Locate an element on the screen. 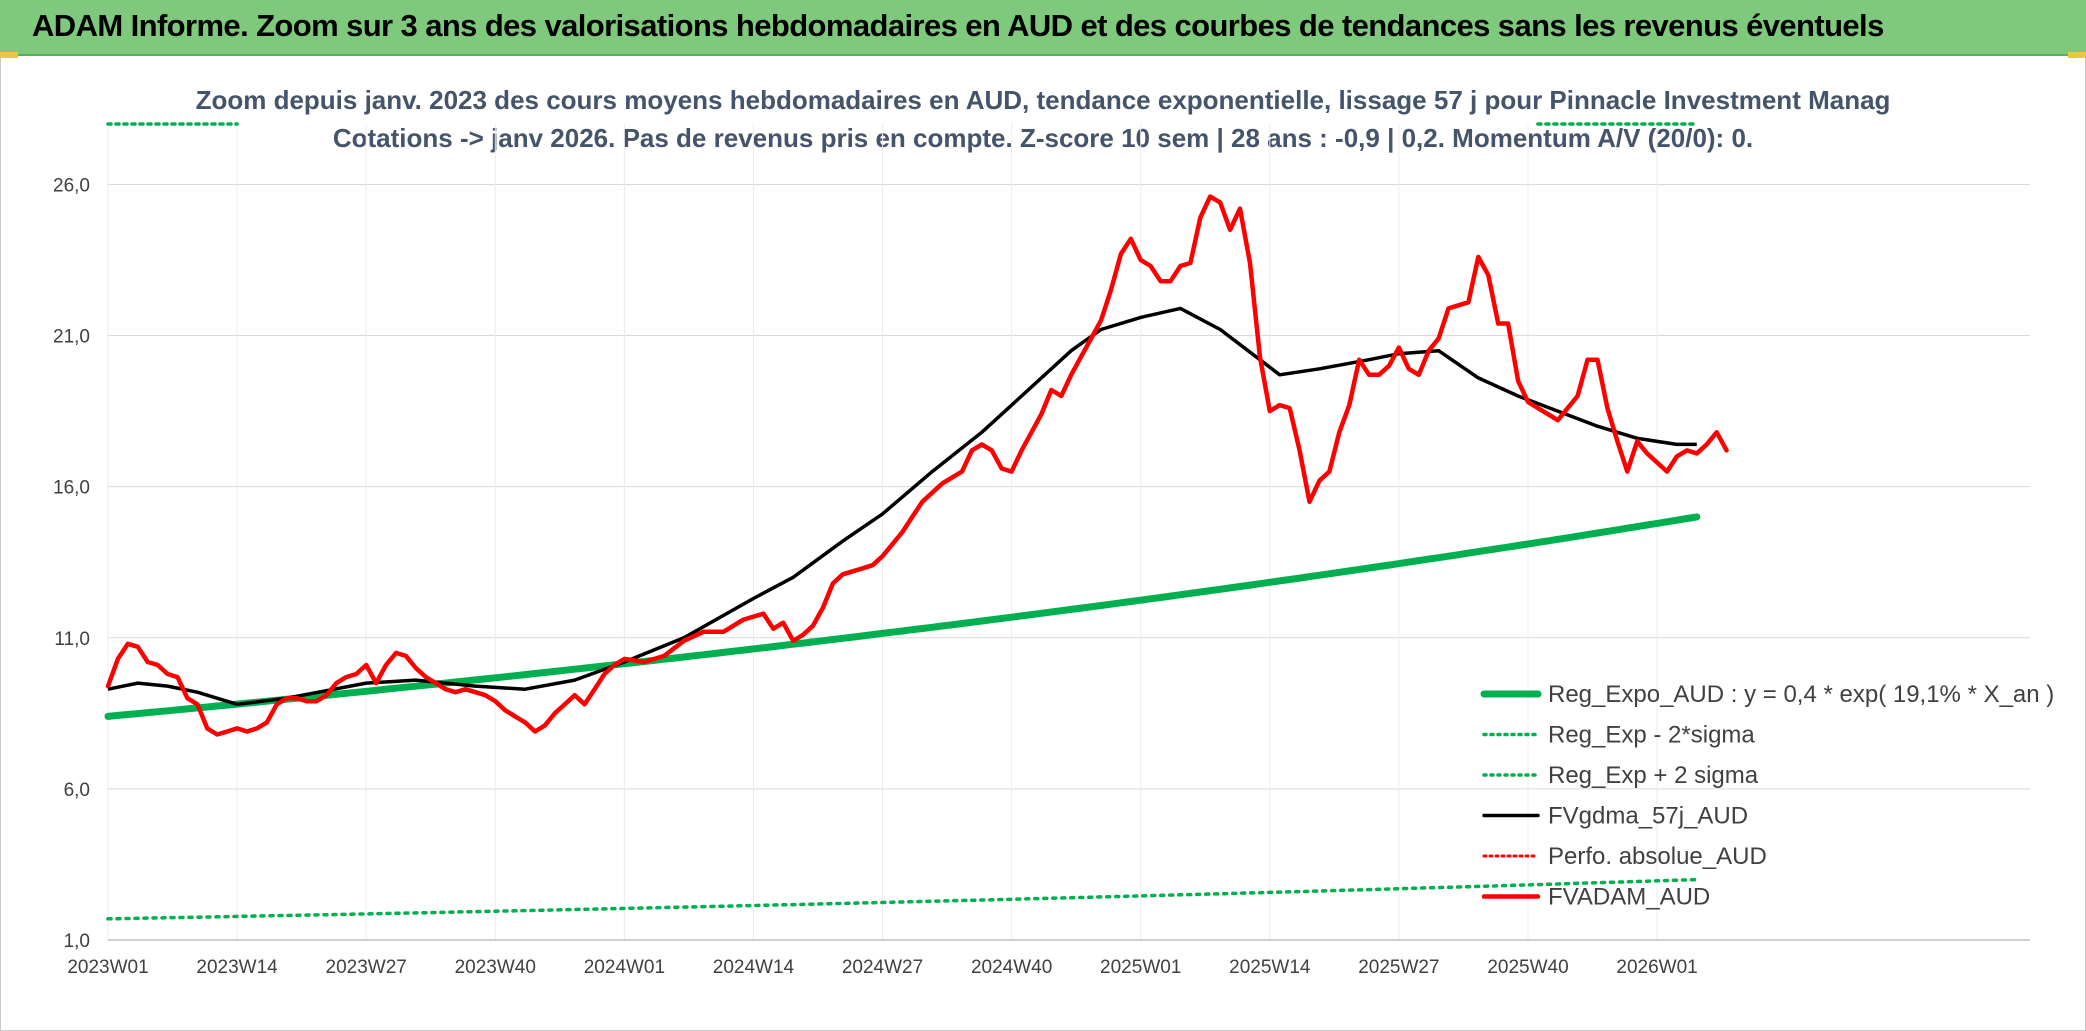 This screenshot has height=1031, width=2086. x-tick-label: 2024W14 is located at coordinates (754, 967).